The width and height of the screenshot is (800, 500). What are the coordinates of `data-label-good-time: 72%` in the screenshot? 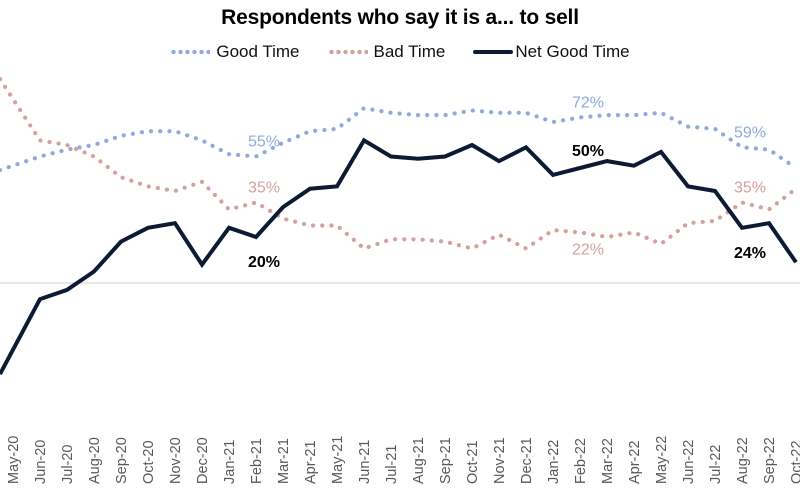 It's located at (588, 102).